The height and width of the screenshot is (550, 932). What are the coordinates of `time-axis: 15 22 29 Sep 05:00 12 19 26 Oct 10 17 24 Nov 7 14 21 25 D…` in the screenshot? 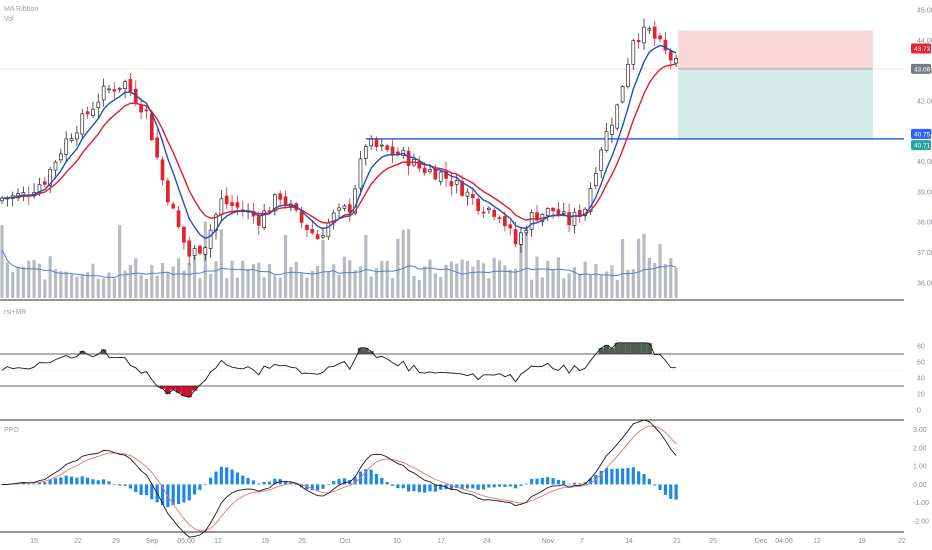 It's located at (468, 541).